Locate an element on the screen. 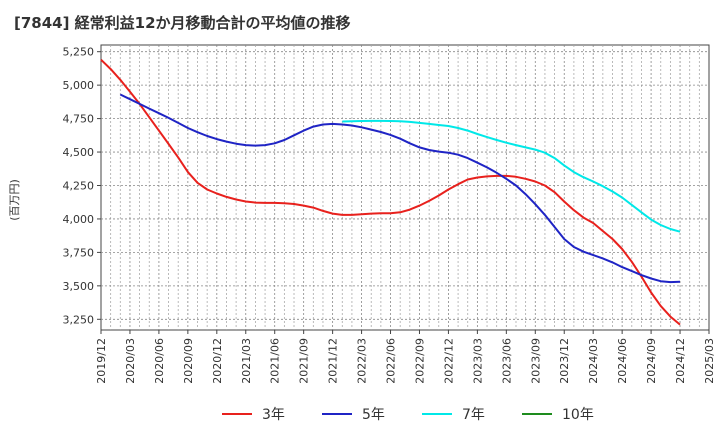 This screenshot has height=440, width=720. x-tick-label: 2020/03 is located at coordinates (130, 361).